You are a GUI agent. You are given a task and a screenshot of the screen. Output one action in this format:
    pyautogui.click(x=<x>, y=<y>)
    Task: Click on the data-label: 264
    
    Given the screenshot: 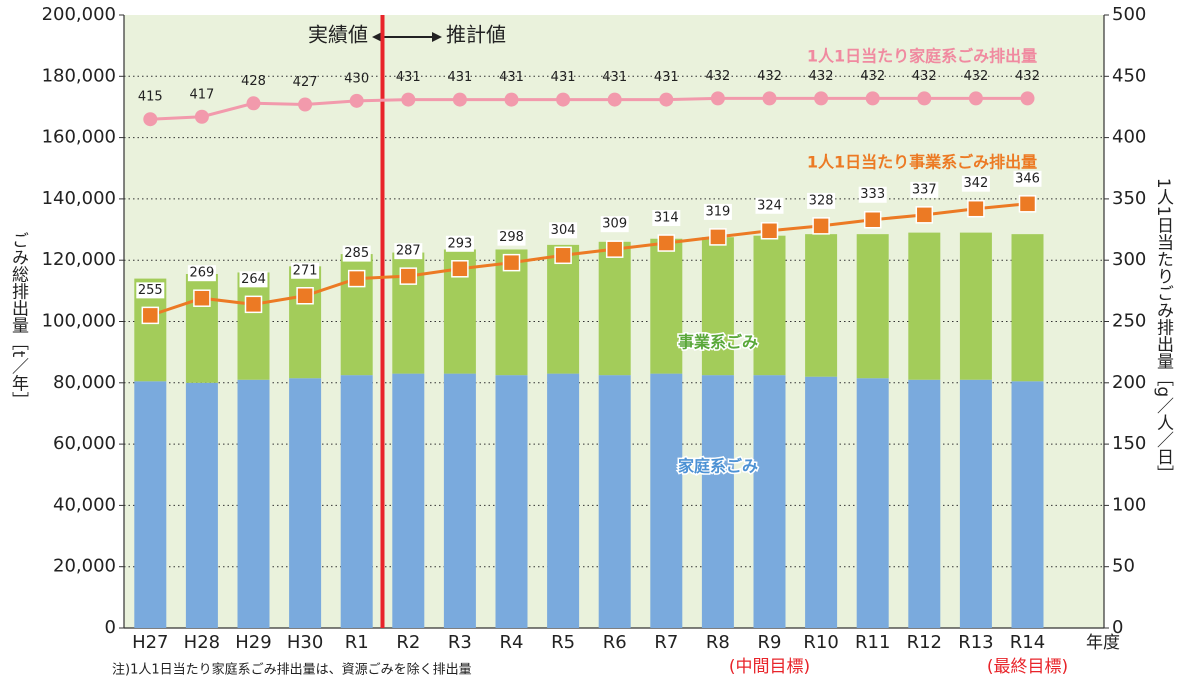 What is the action you would take?
    pyautogui.click(x=253, y=279)
    